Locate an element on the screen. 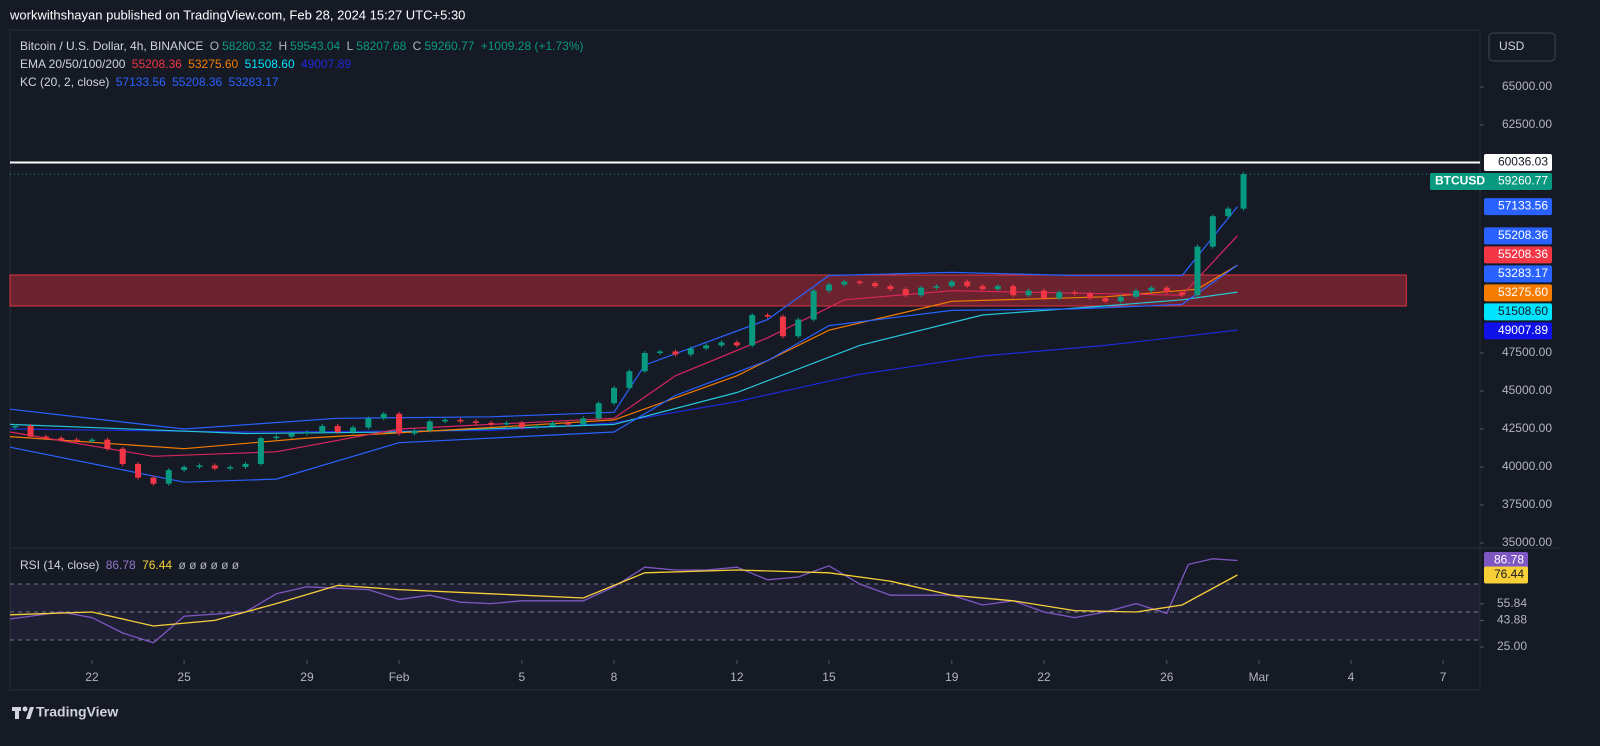 This screenshot has height=746, width=1600. rsi-extra: ø ø ø ø ø ø is located at coordinates (209, 565).